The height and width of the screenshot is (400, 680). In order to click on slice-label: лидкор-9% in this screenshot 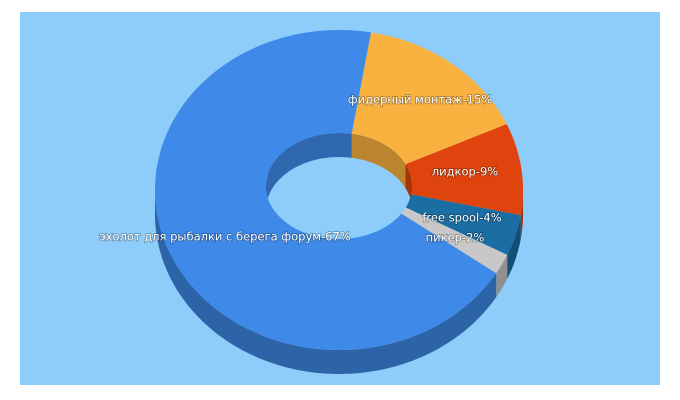, I will do `click(465, 172)`.